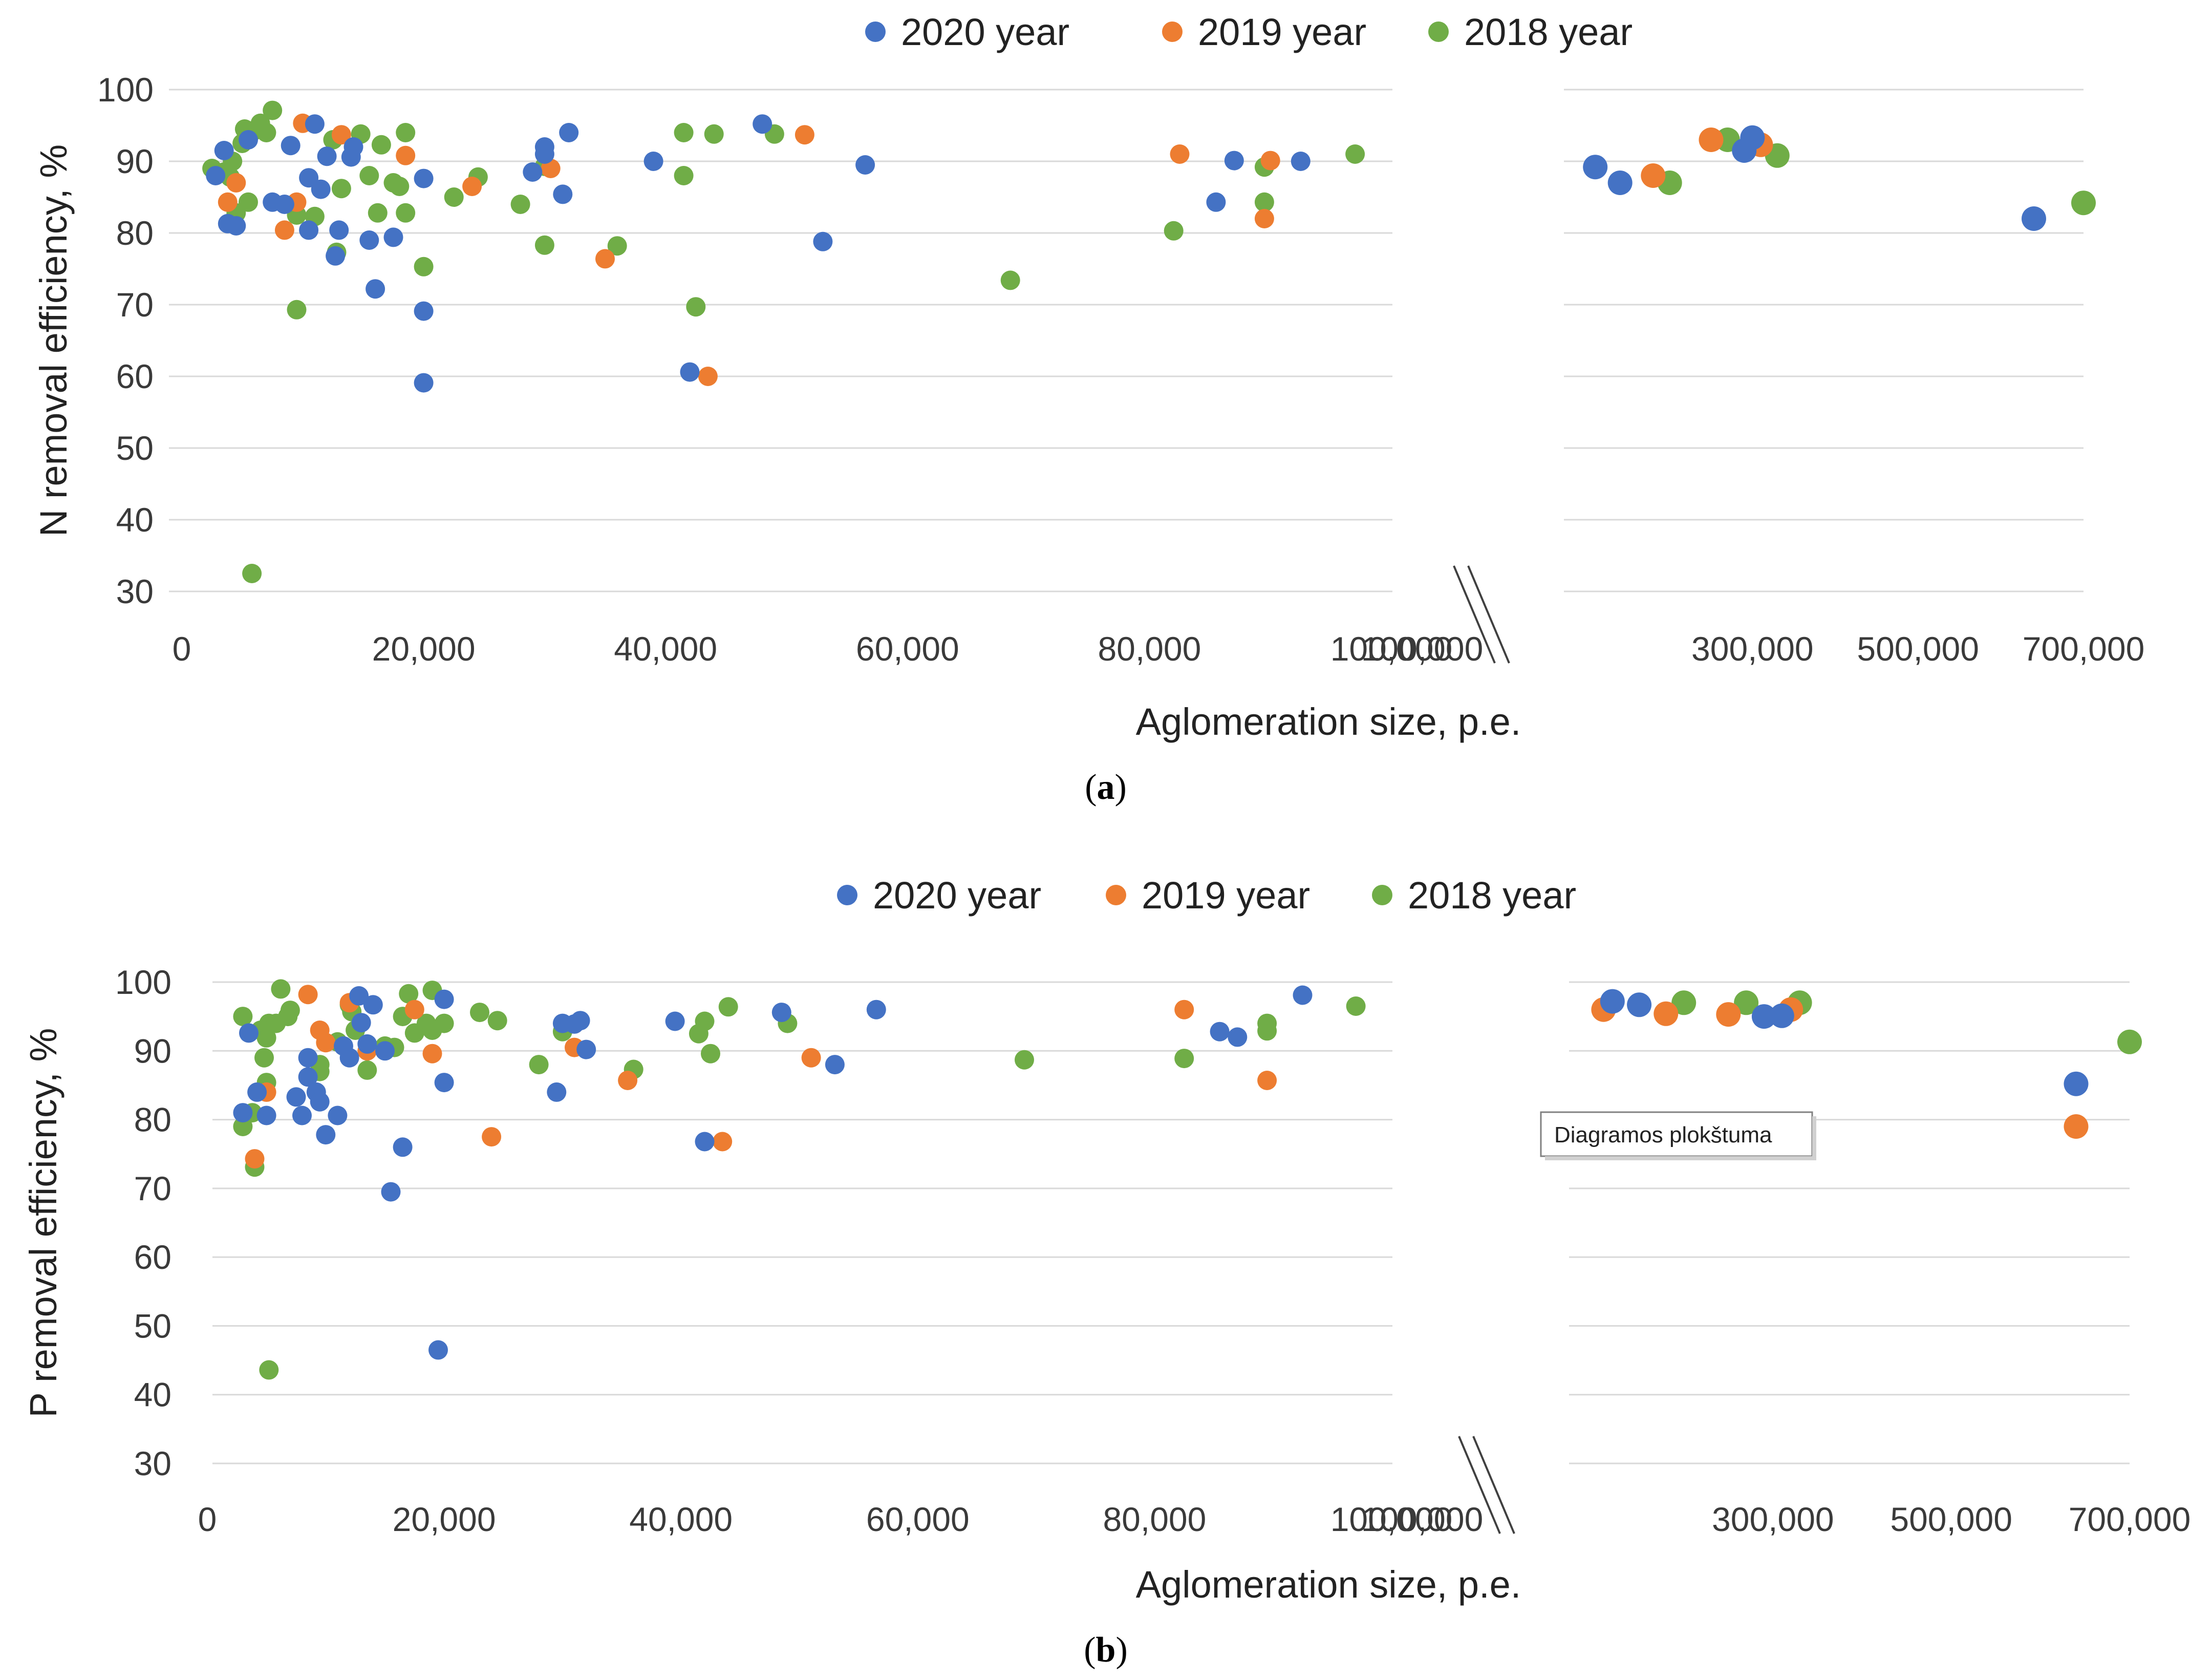 This screenshot has width=2212, height=1679. I want to click on y-tick-label: 40, so click(153, 1395).